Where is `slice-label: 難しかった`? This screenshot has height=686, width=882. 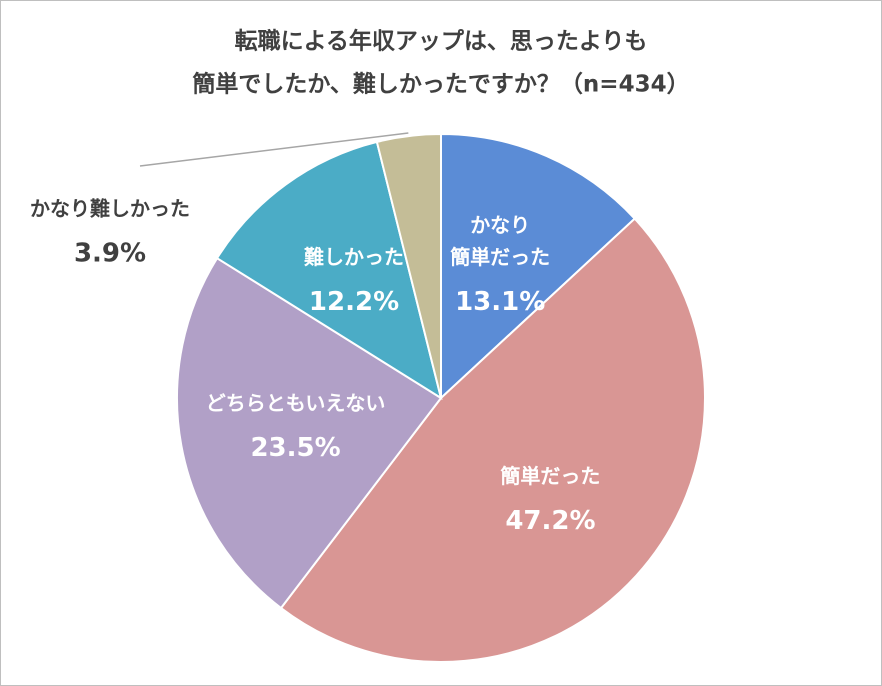 slice-label: 難しかった is located at coordinates (354, 257).